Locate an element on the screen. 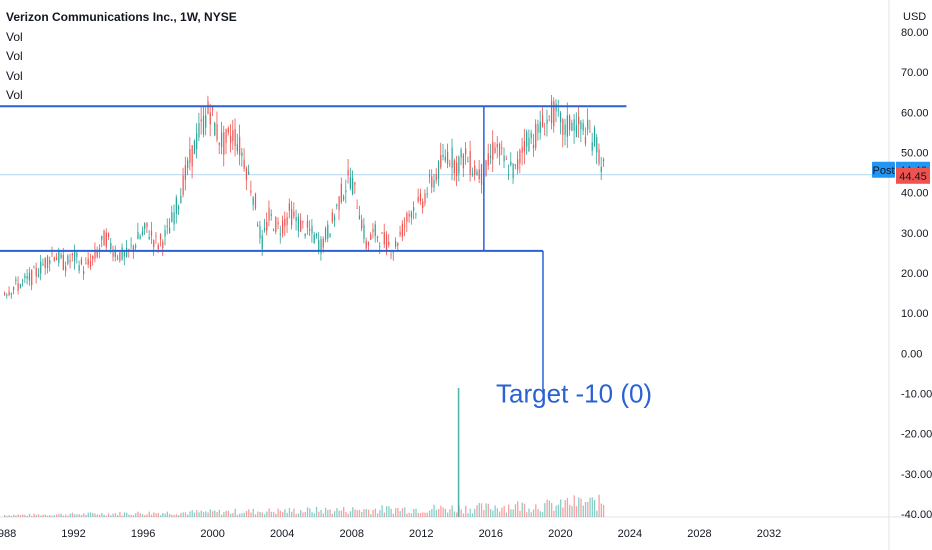 This screenshot has height=550, width=932. y-tick-label: 70.00 is located at coordinates (915, 73).